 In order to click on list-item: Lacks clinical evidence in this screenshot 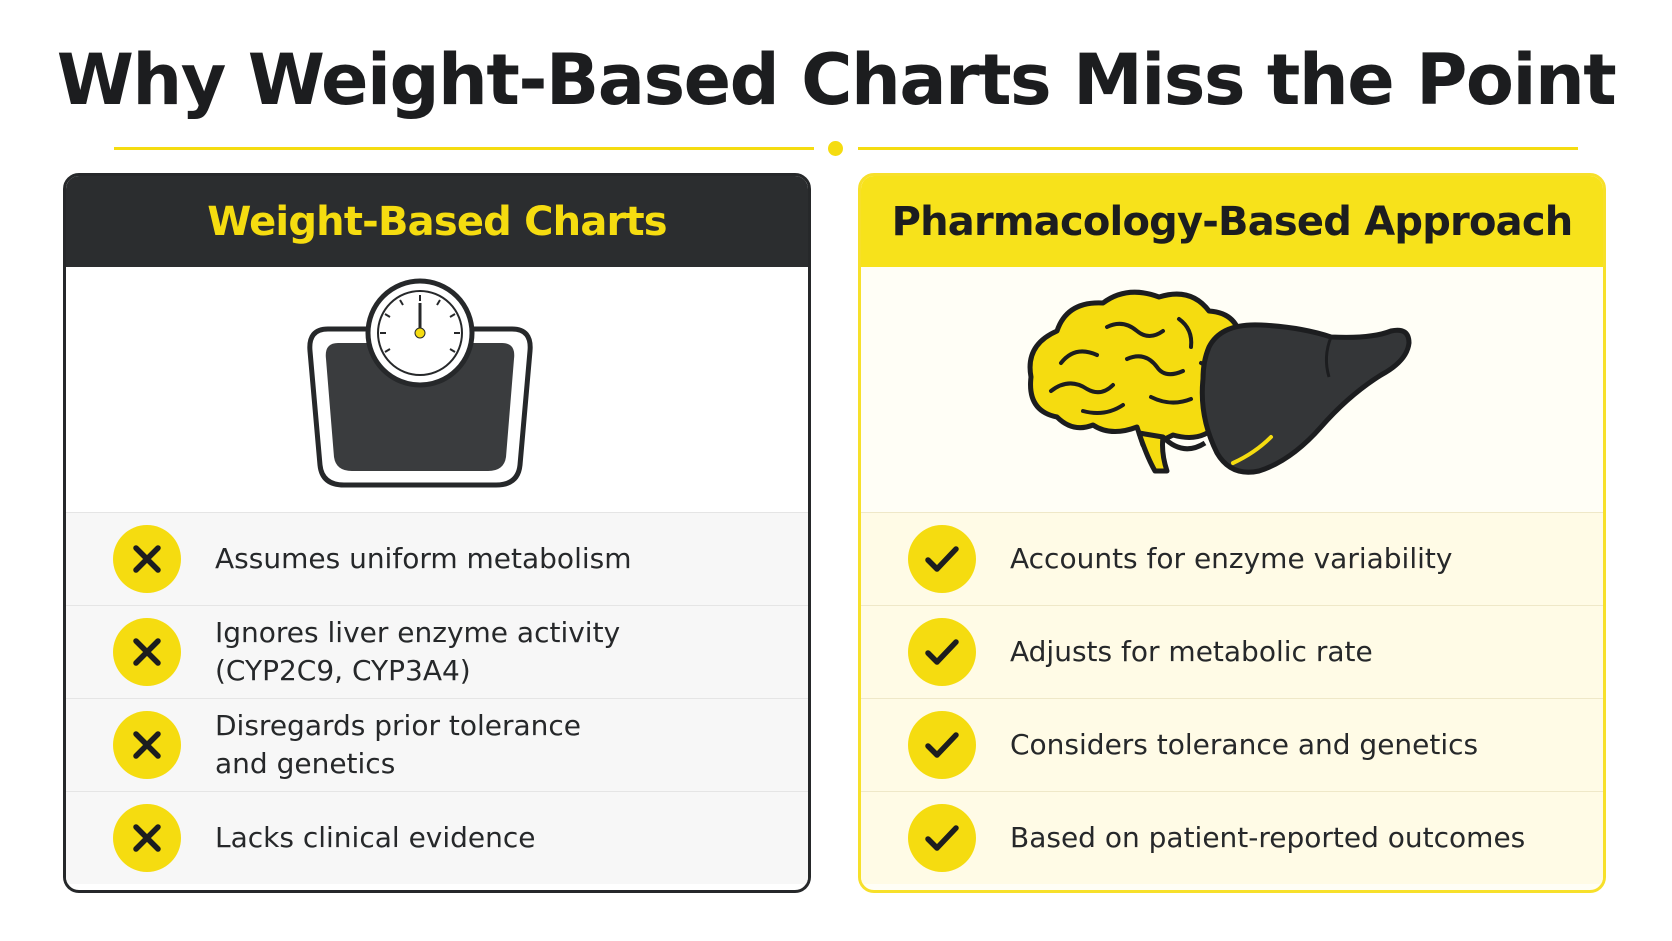, I will do `click(437, 837)`.